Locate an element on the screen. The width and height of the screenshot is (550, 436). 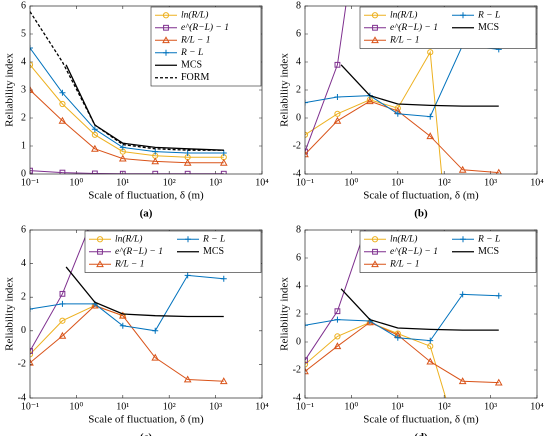
legend-box is located at coordinates (448, 251).